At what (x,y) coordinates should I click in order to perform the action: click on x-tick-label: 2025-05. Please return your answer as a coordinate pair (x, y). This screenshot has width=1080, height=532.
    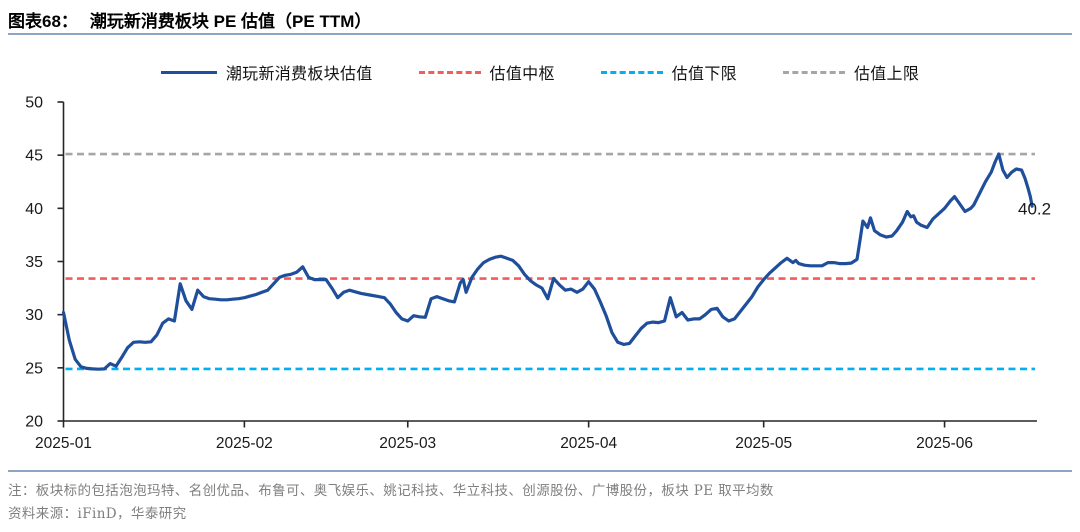
    Looking at the image, I should click on (763, 443).